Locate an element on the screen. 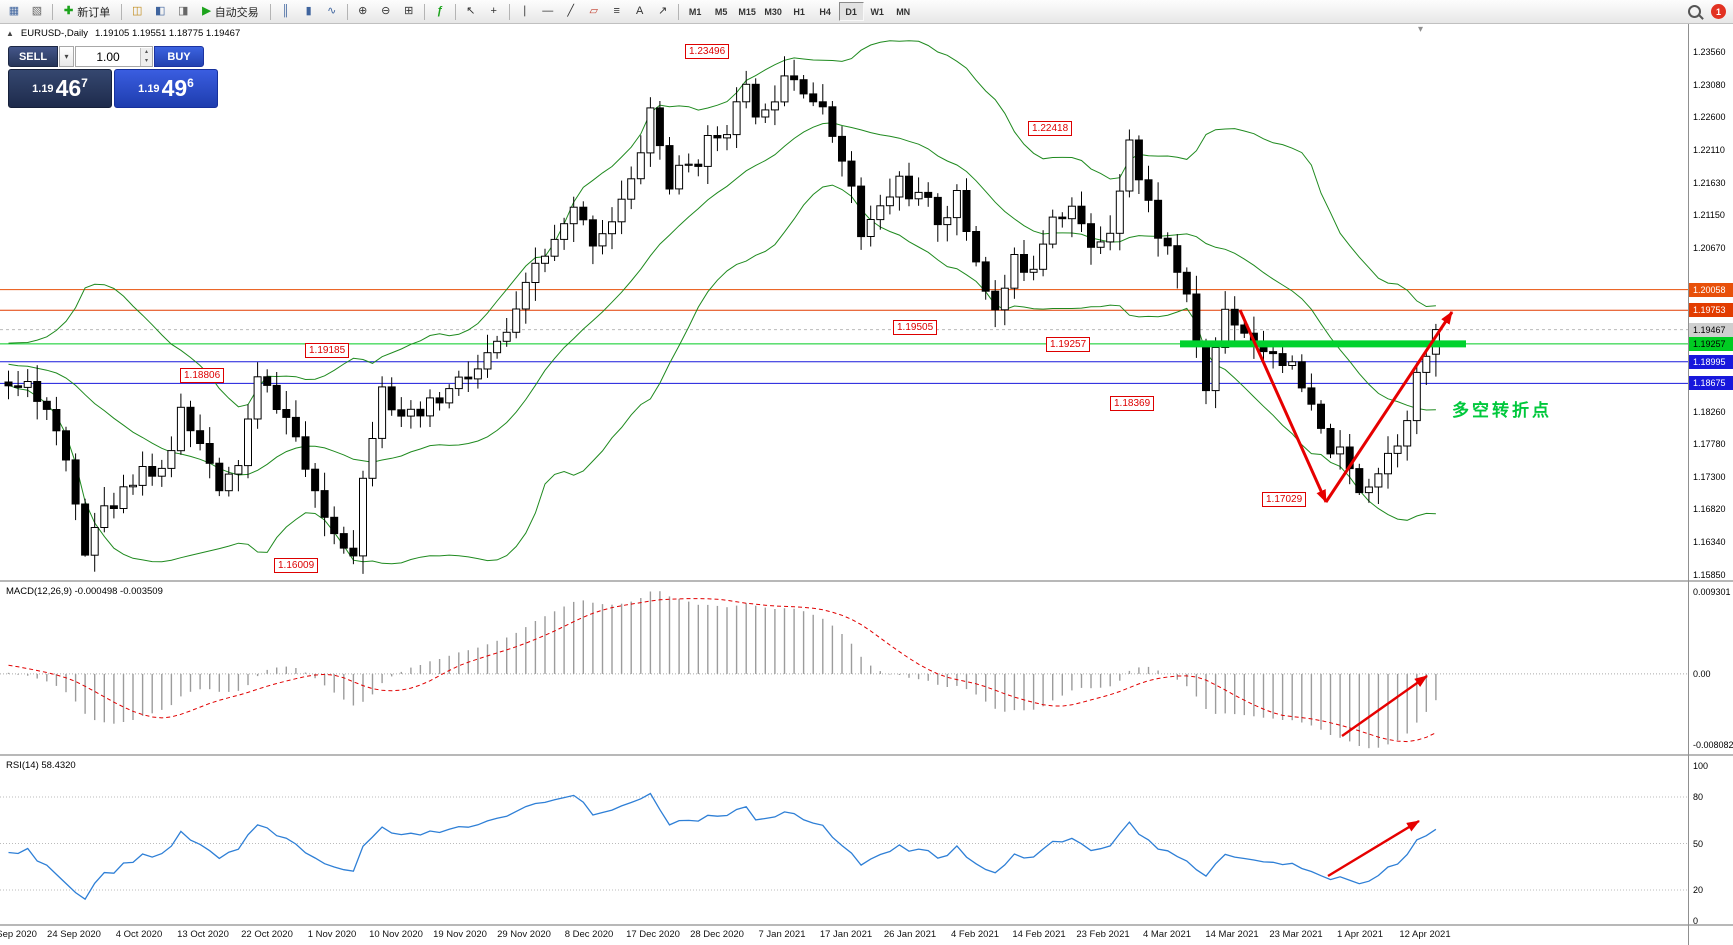 This screenshot has width=1733, height=945. market-watch-button: ◫ is located at coordinates (137, 12).